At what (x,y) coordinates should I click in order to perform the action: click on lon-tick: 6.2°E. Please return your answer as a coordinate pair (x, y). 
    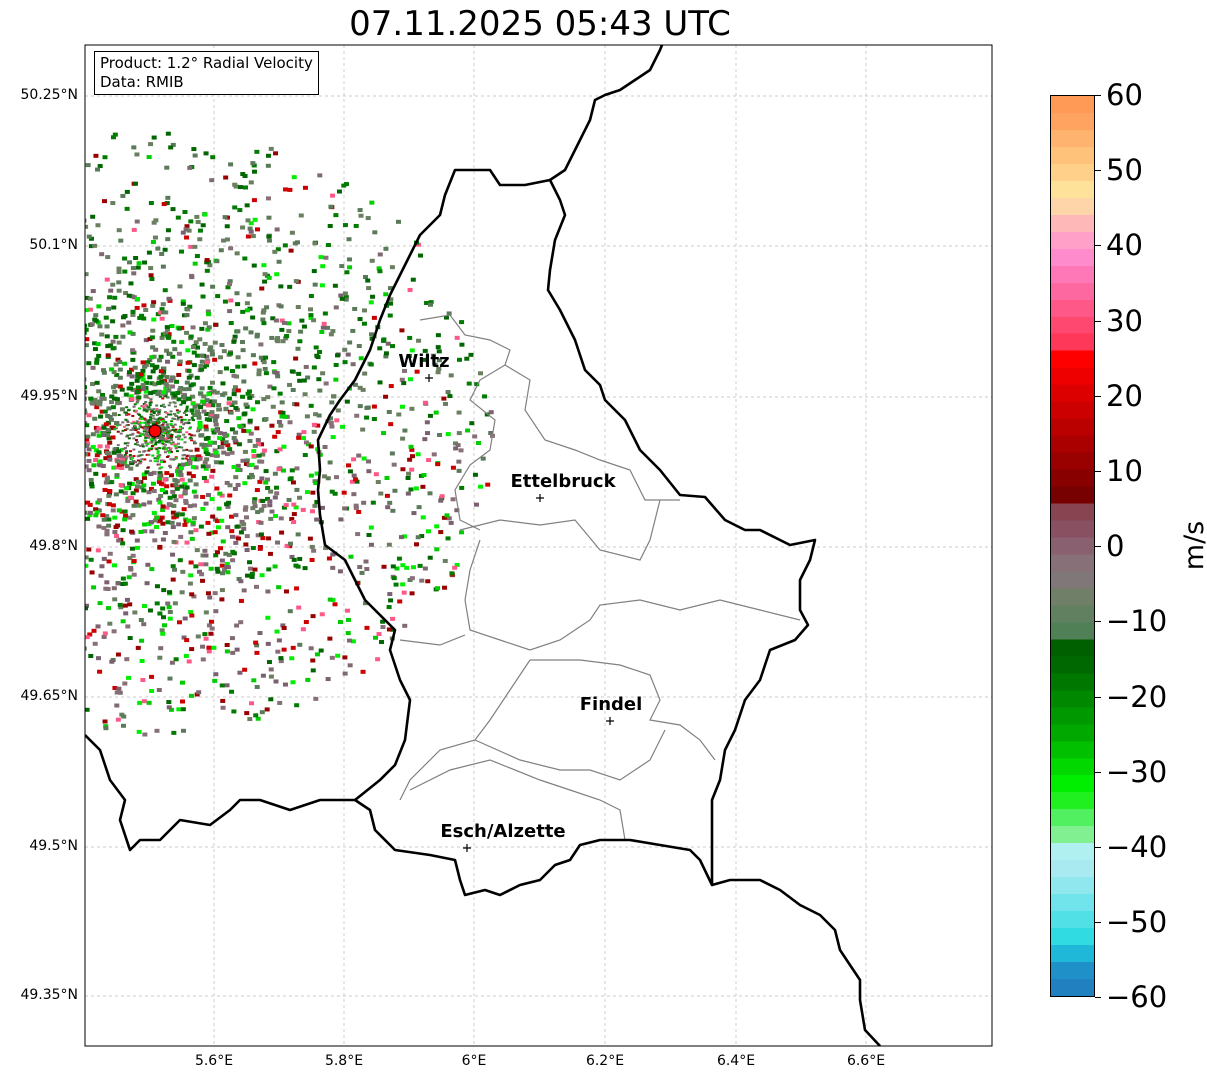
    Looking at the image, I should click on (605, 1061).